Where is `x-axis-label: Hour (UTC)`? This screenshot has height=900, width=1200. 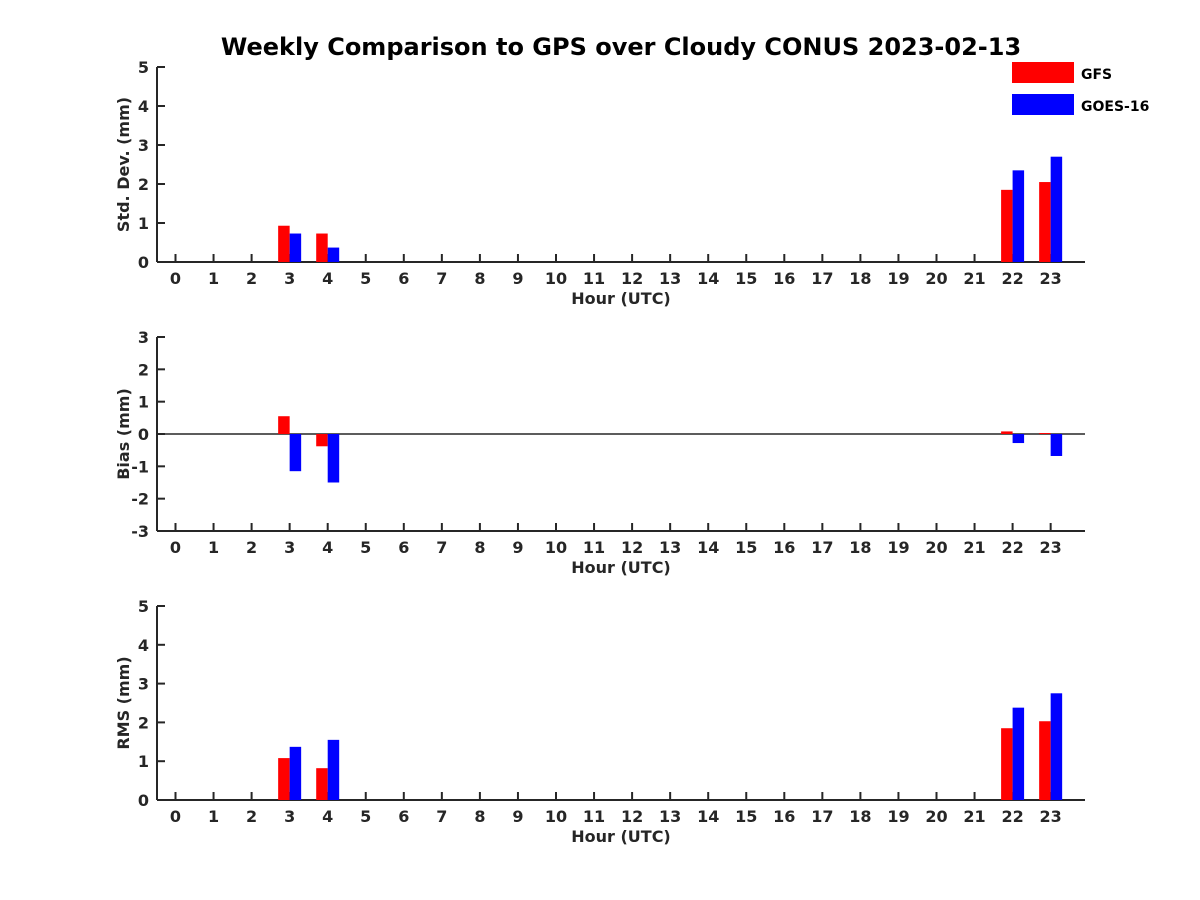
x-axis-label: Hour (UTC) is located at coordinates (621, 836).